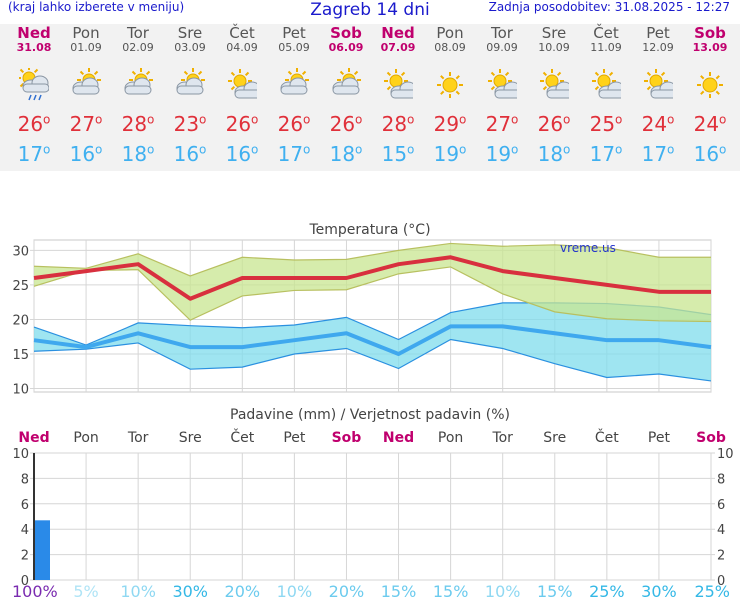 Image resolution: width=740 pixels, height=600 pixels. I want to click on day-date: 09.09, so click(502, 47).